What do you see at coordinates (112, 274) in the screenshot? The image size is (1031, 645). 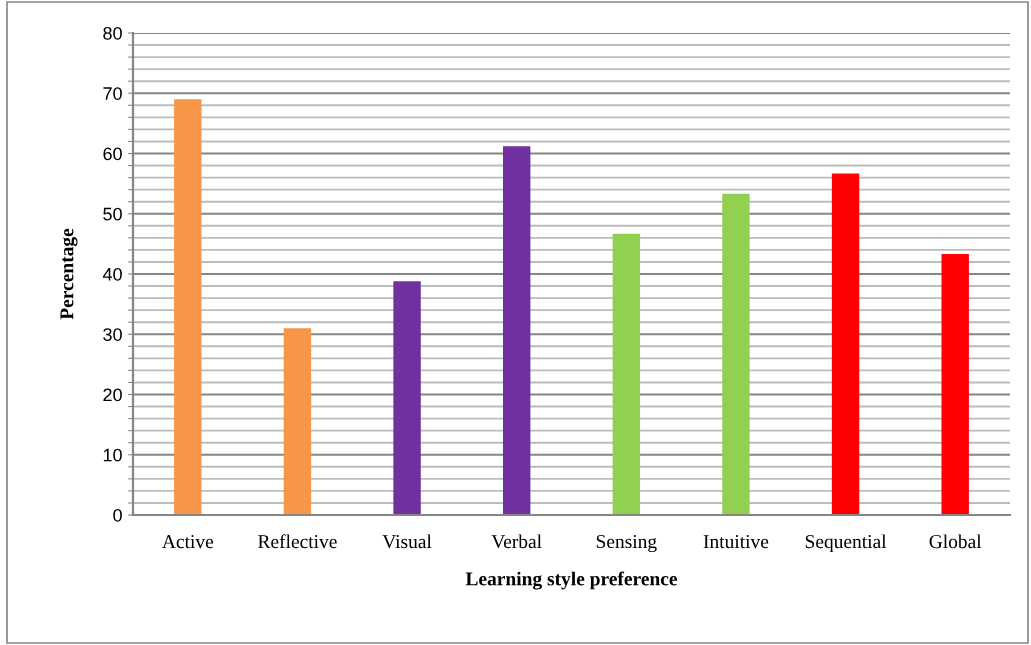 I see `y-tick-label: 40` at bounding box center [112, 274].